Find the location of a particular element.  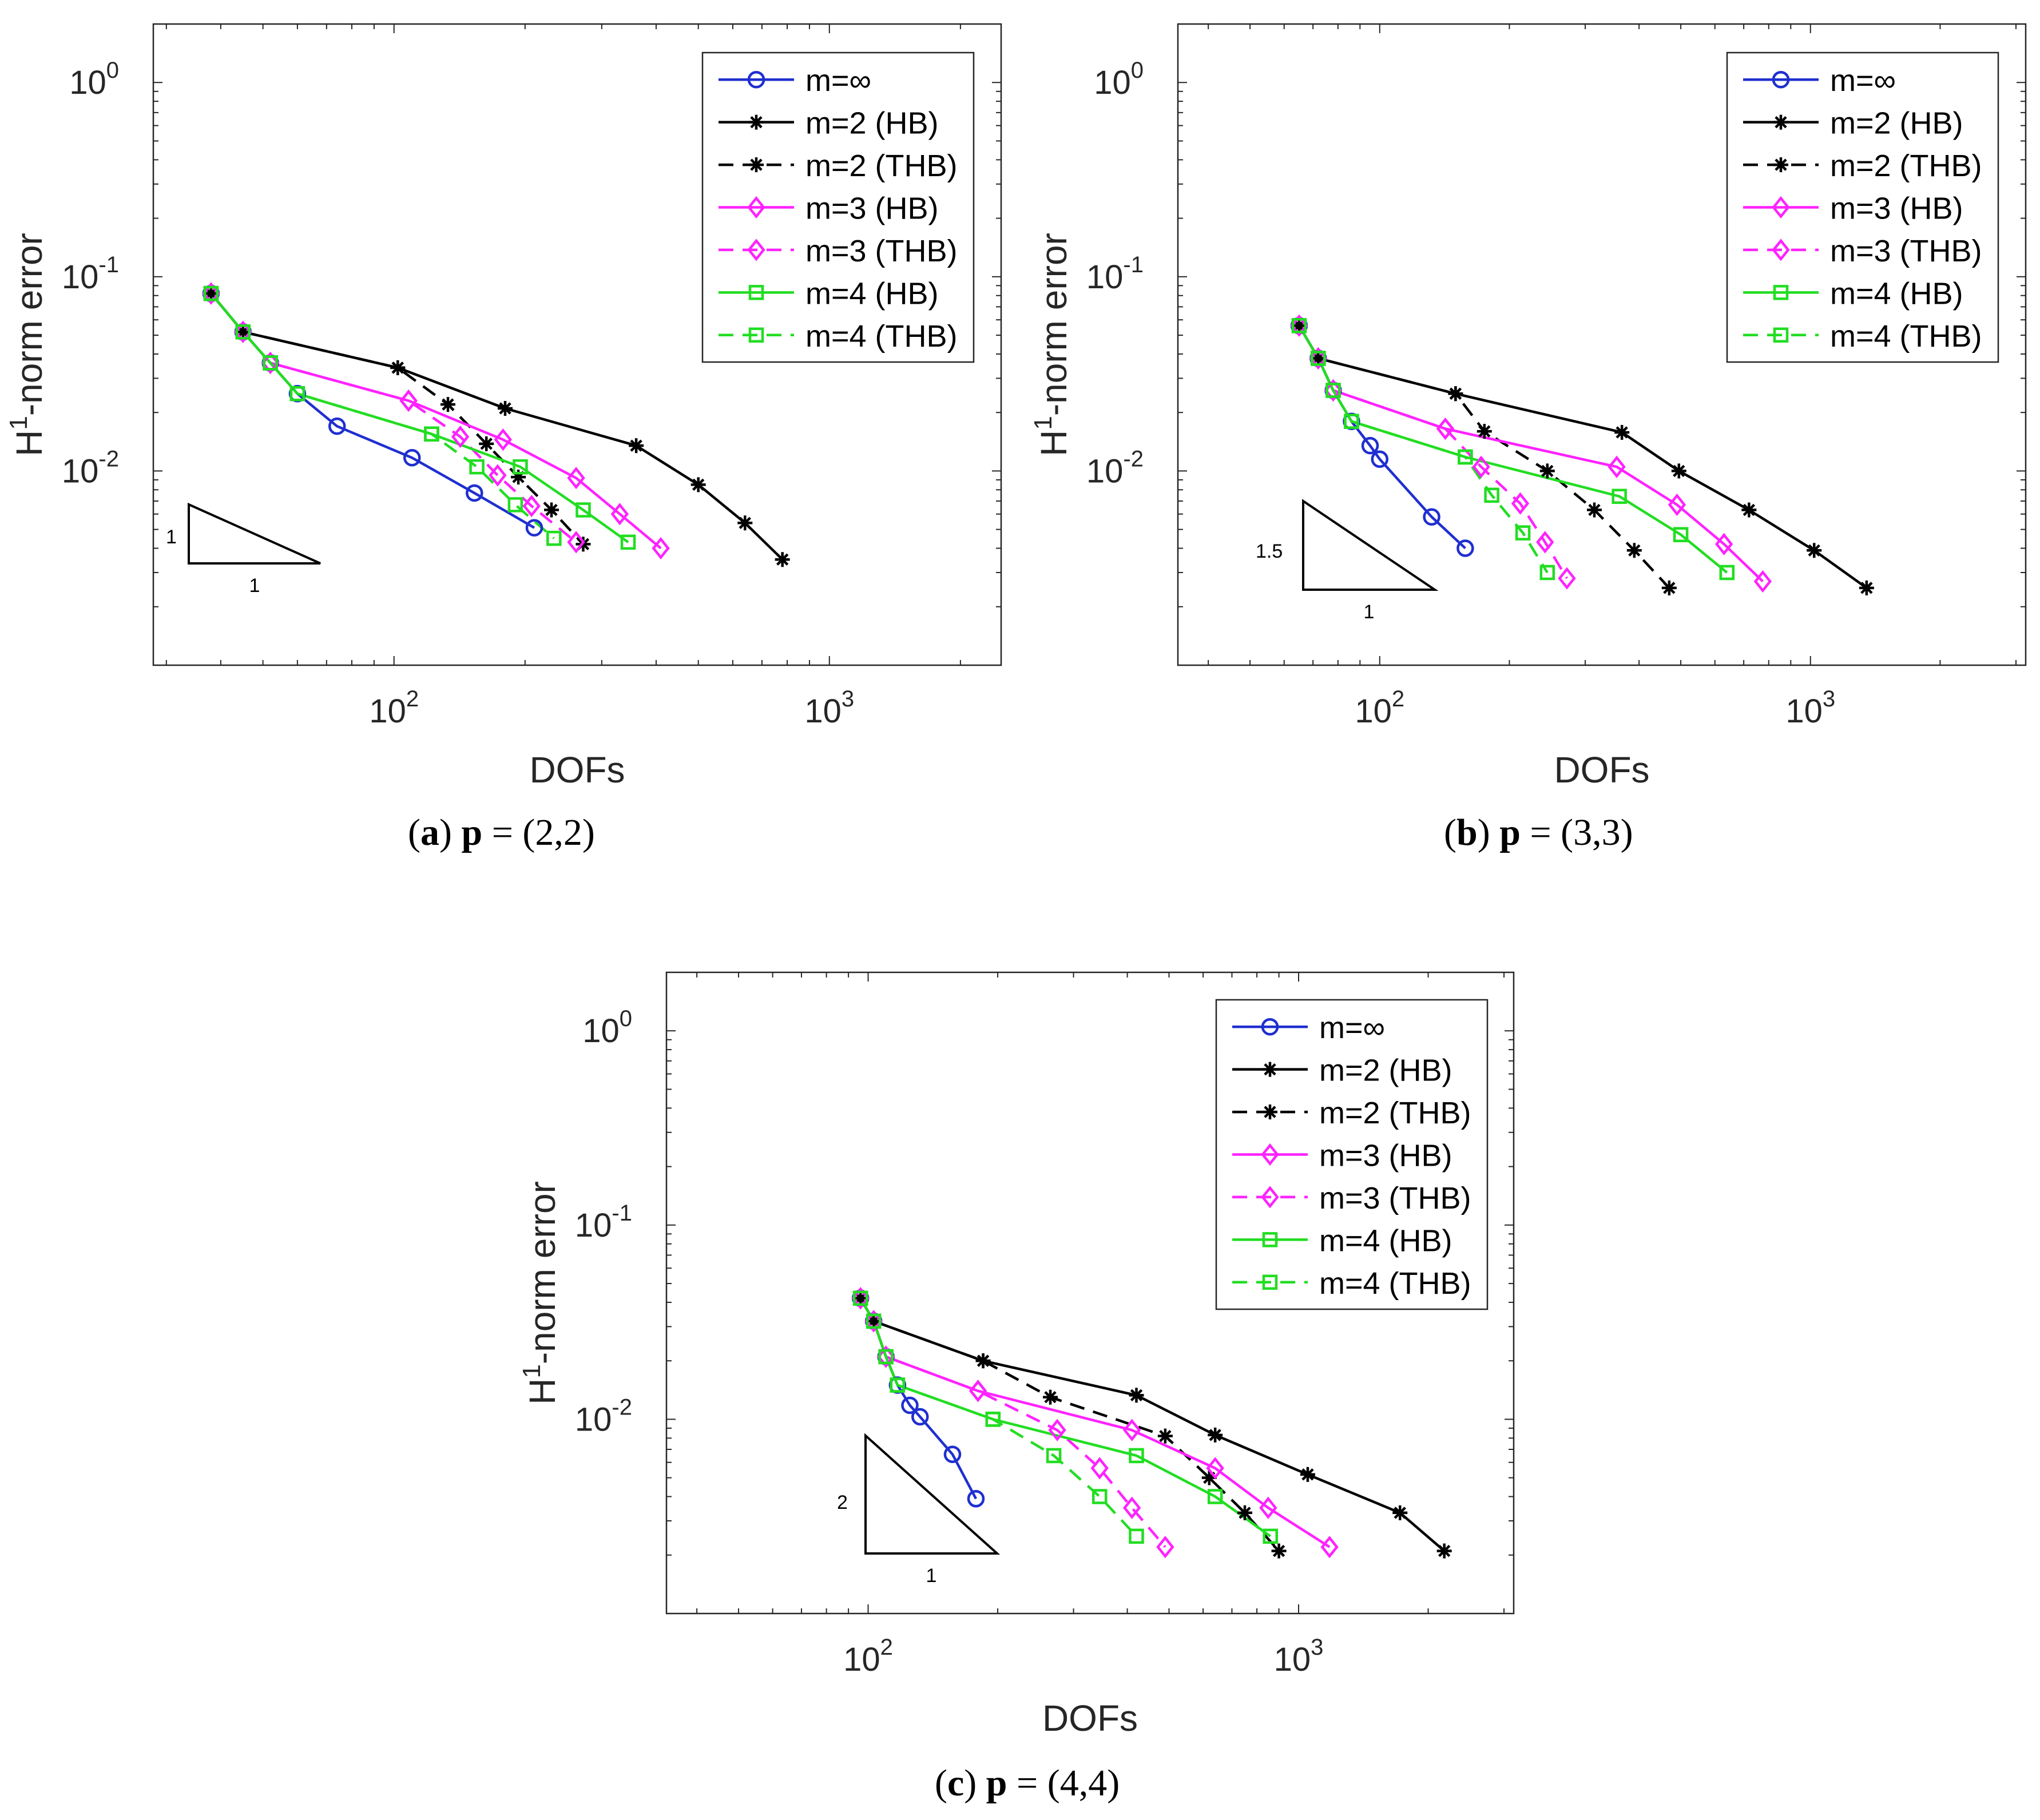

caption-a-open: ( is located at coordinates (414, 832).